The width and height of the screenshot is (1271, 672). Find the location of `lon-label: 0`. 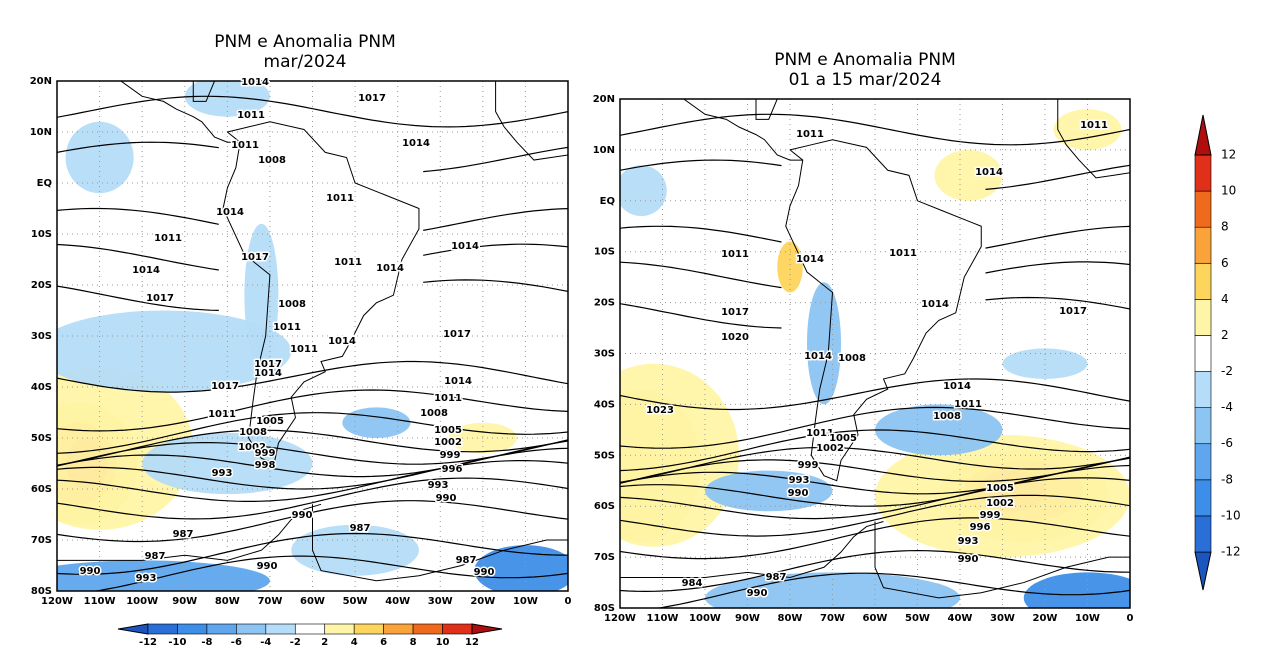

lon-label: 0 is located at coordinates (568, 601).